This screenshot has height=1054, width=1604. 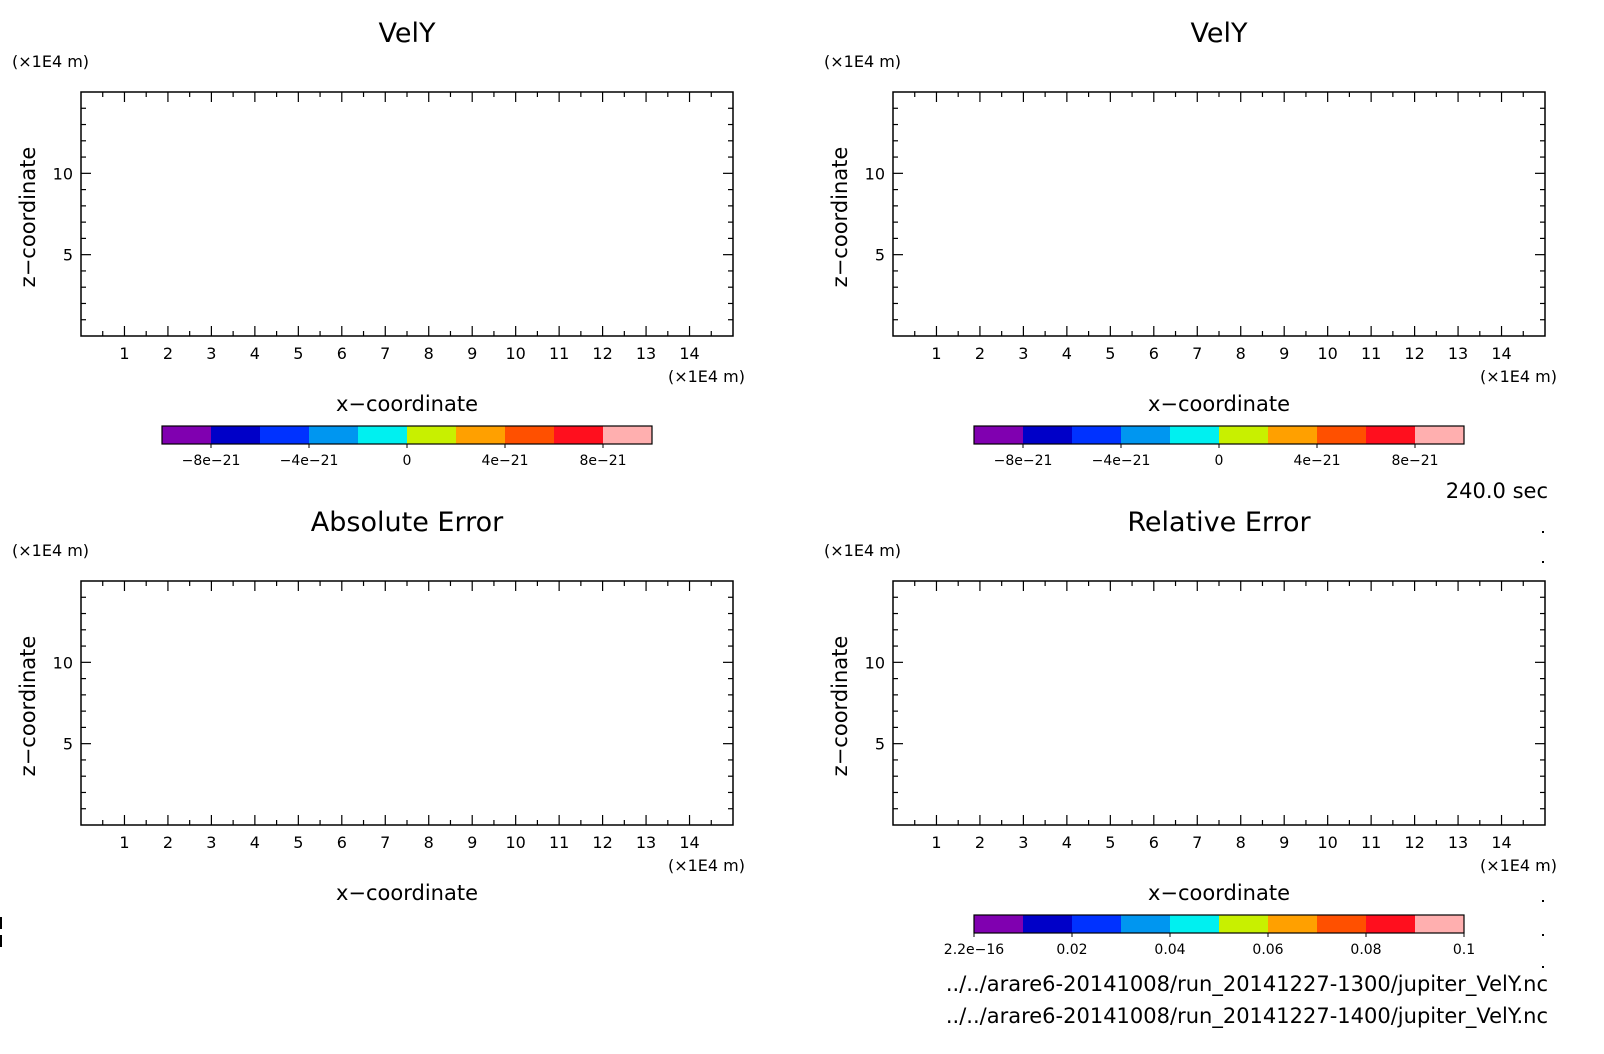 I want to click on colorbar-tick-label: 0.04, so click(x=1169, y=950).